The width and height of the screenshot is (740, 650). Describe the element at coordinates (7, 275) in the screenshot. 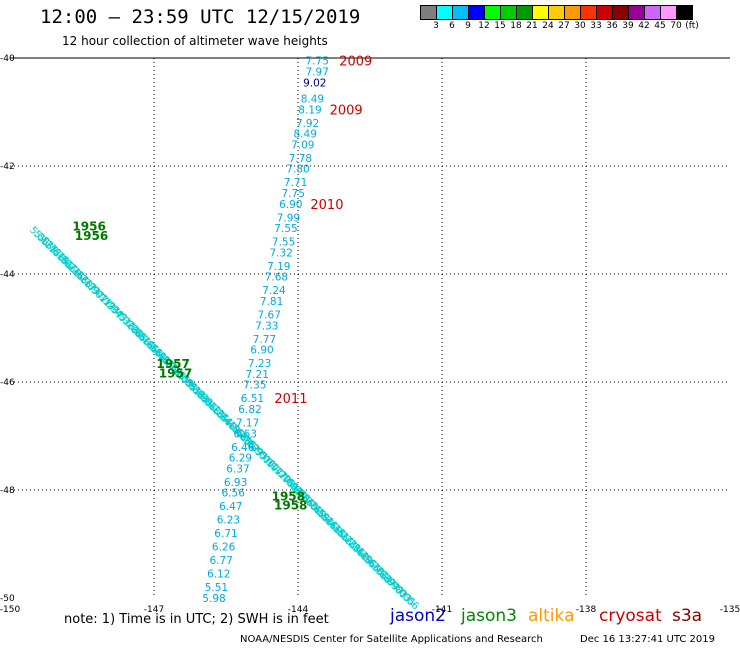

I see `latitude-tick-label: -44` at that location.